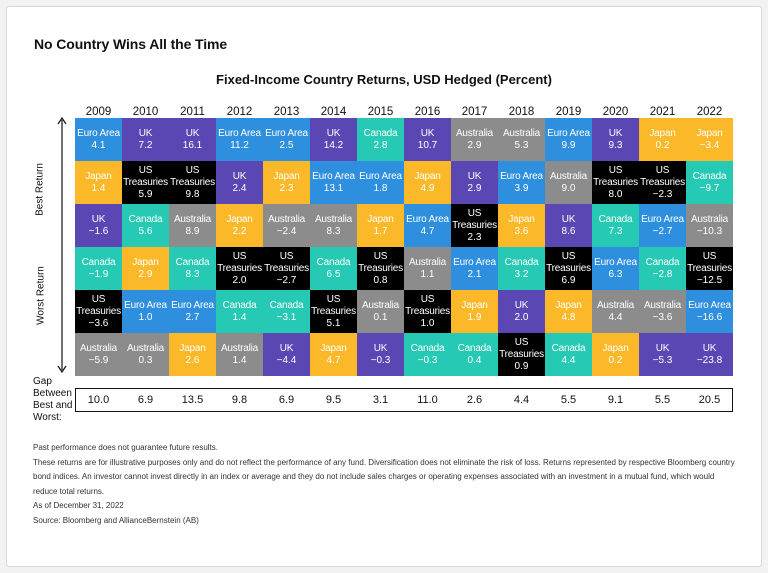 Image resolution: width=768 pixels, height=573 pixels. Describe the element at coordinates (615, 400) in the screenshot. I see `gap-value-2020: 9.1` at that location.